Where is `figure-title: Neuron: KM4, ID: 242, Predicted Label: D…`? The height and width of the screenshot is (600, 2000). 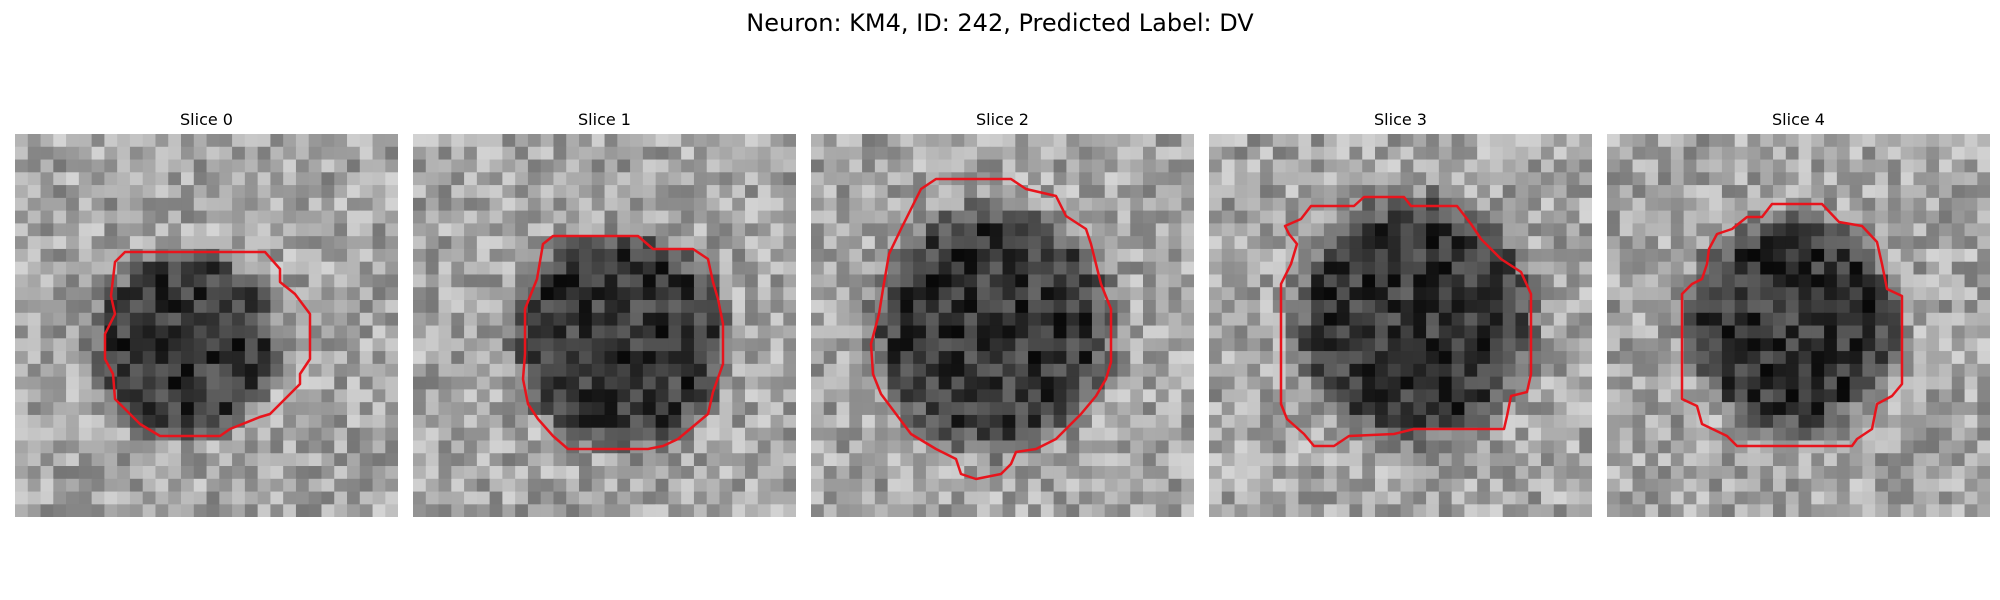
figure-title: Neuron: KM4, ID: 242, Predicted Label: D… is located at coordinates (1000, 23).